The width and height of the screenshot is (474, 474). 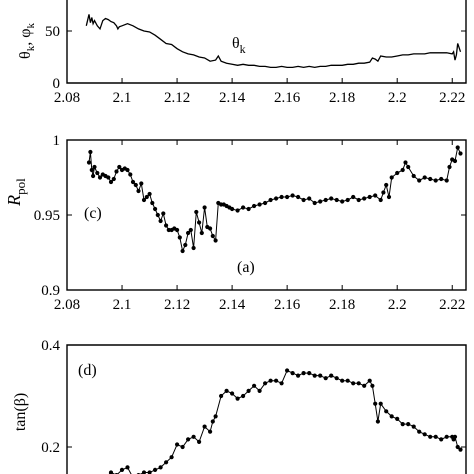 I want to click on top-axes-frame, so click(x=266, y=42).